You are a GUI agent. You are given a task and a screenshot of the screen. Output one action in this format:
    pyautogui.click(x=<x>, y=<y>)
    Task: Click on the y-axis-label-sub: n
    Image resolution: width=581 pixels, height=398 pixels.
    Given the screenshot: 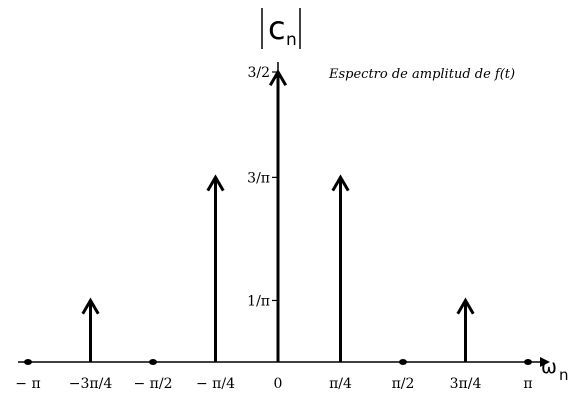 What is the action you would take?
    pyautogui.click(x=291, y=40)
    